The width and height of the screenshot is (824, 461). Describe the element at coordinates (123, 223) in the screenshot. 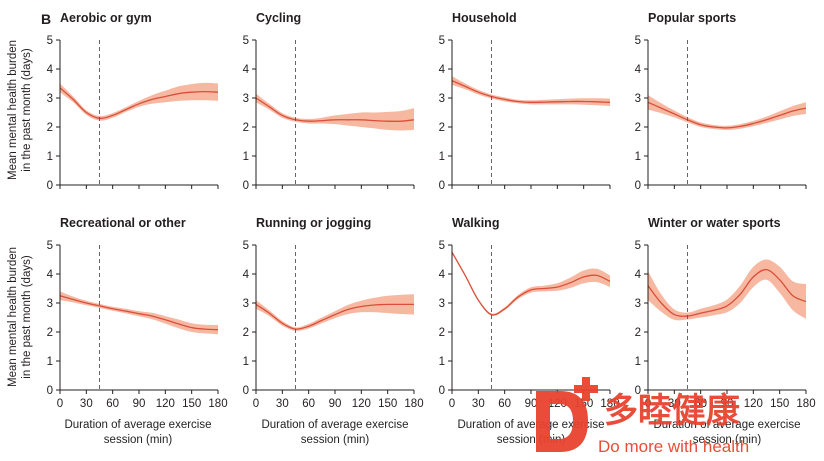

I see `chart-title: Recreational or other` at that location.